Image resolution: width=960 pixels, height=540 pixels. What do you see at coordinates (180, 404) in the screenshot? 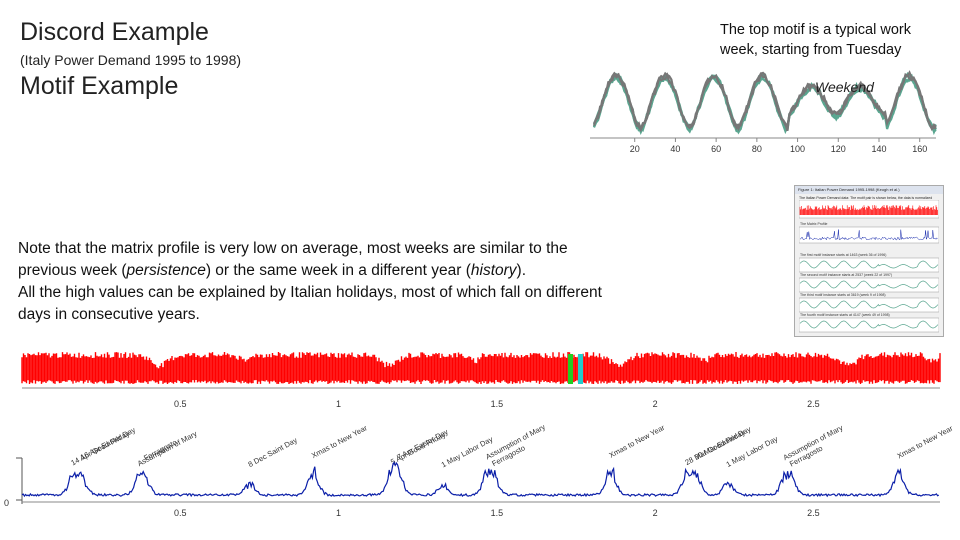
I see `red-x-tick-label: 0.5` at bounding box center [180, 404].